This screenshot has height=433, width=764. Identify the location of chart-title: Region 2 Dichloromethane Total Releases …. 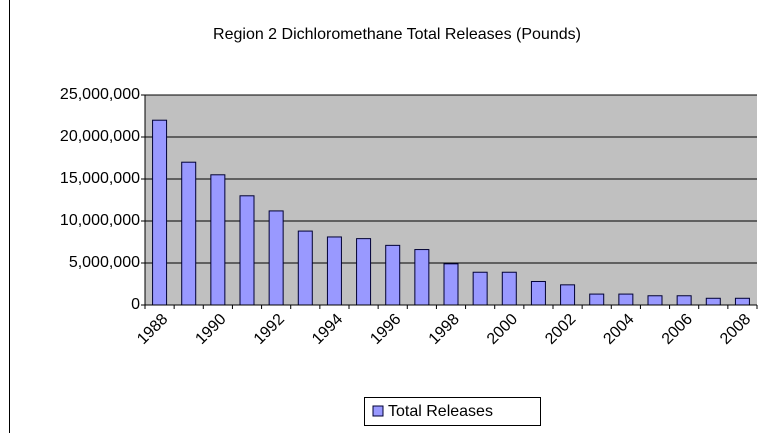
(397, 34).